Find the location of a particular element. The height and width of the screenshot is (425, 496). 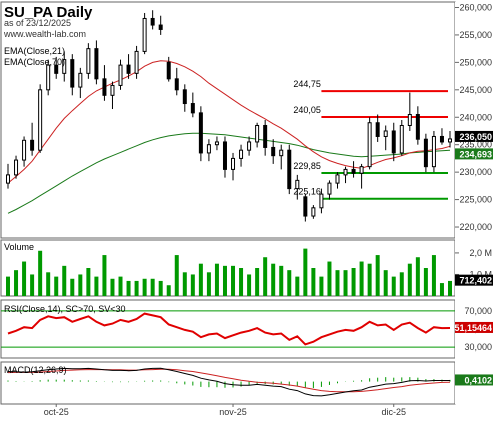

last-macd-label-box is located at coordinates (474, 380).